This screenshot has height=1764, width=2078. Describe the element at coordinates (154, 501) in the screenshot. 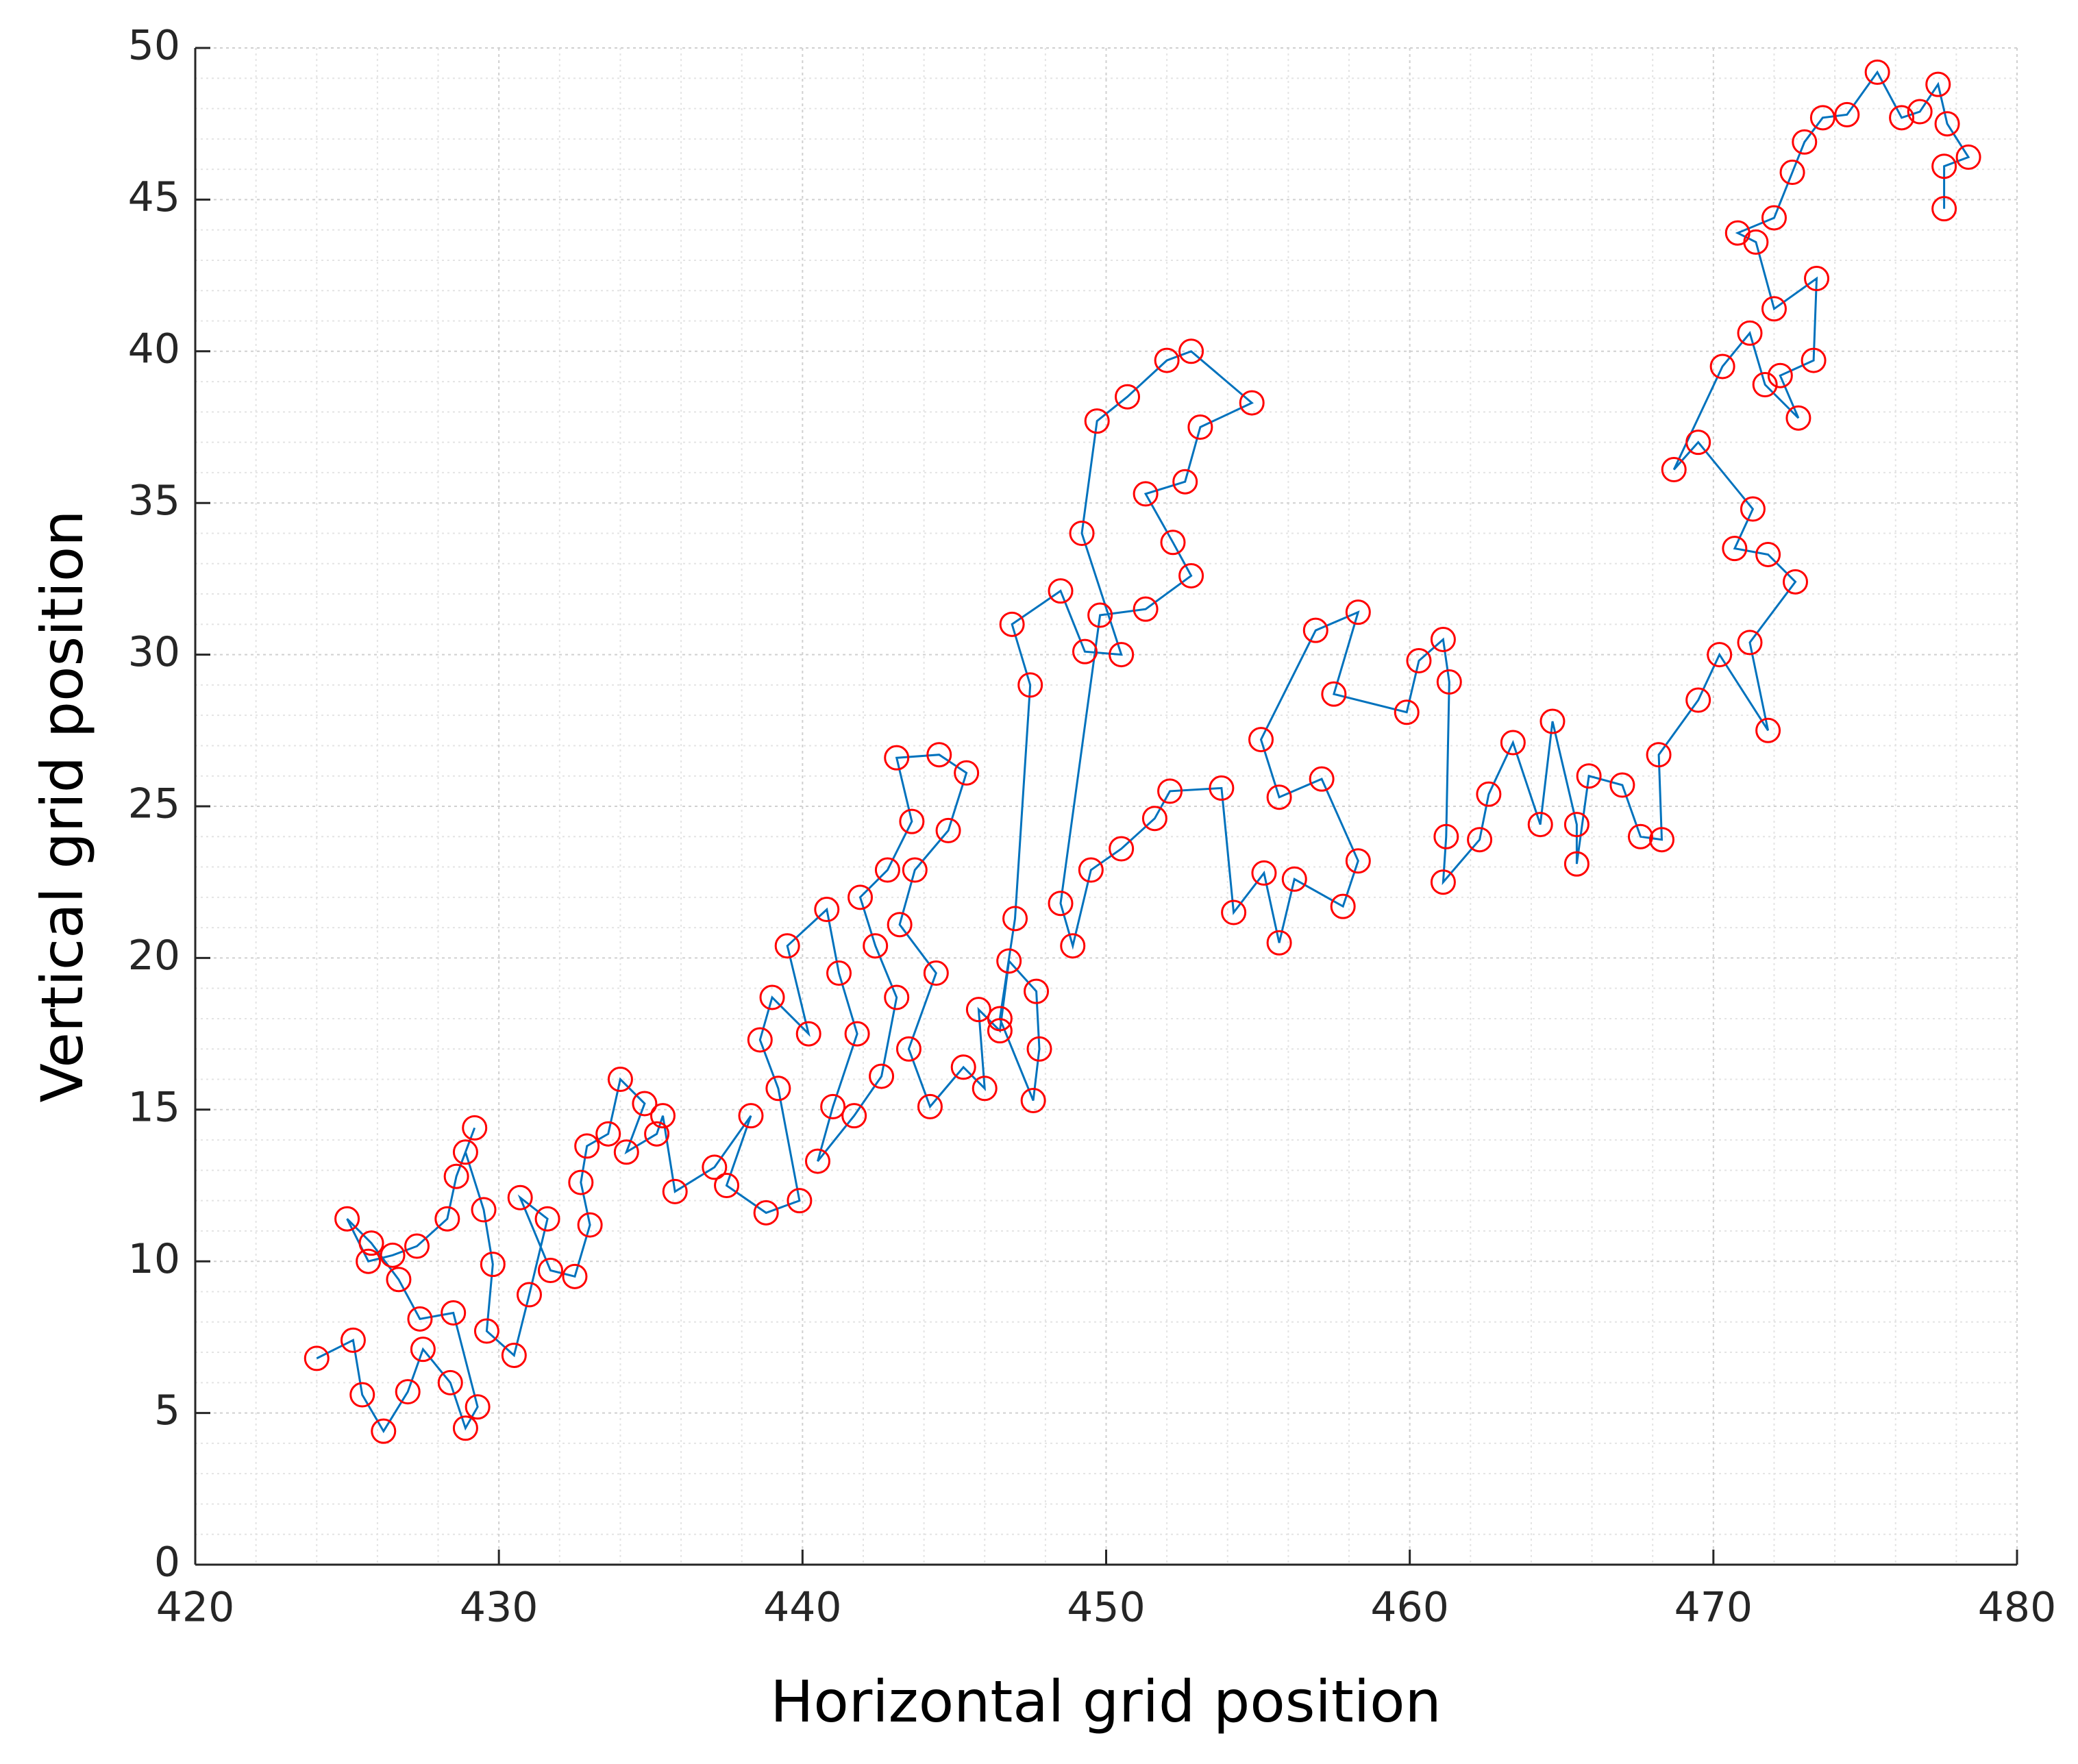

I see `y-tick-label: 35` at that location.